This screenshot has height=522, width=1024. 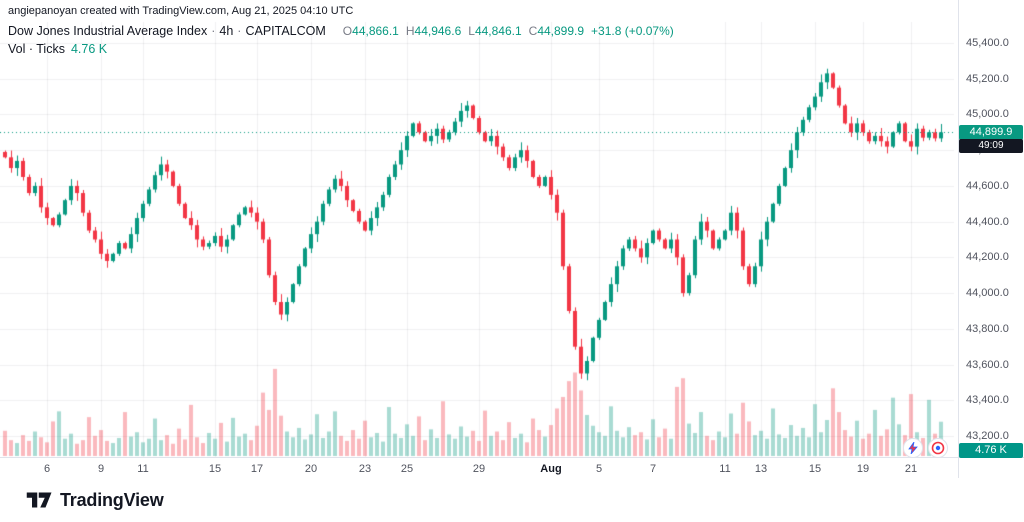 What do you see at coordinates (347, 31) in the screenshot?
I see `open-label: O` at bounding box center [347, 31].